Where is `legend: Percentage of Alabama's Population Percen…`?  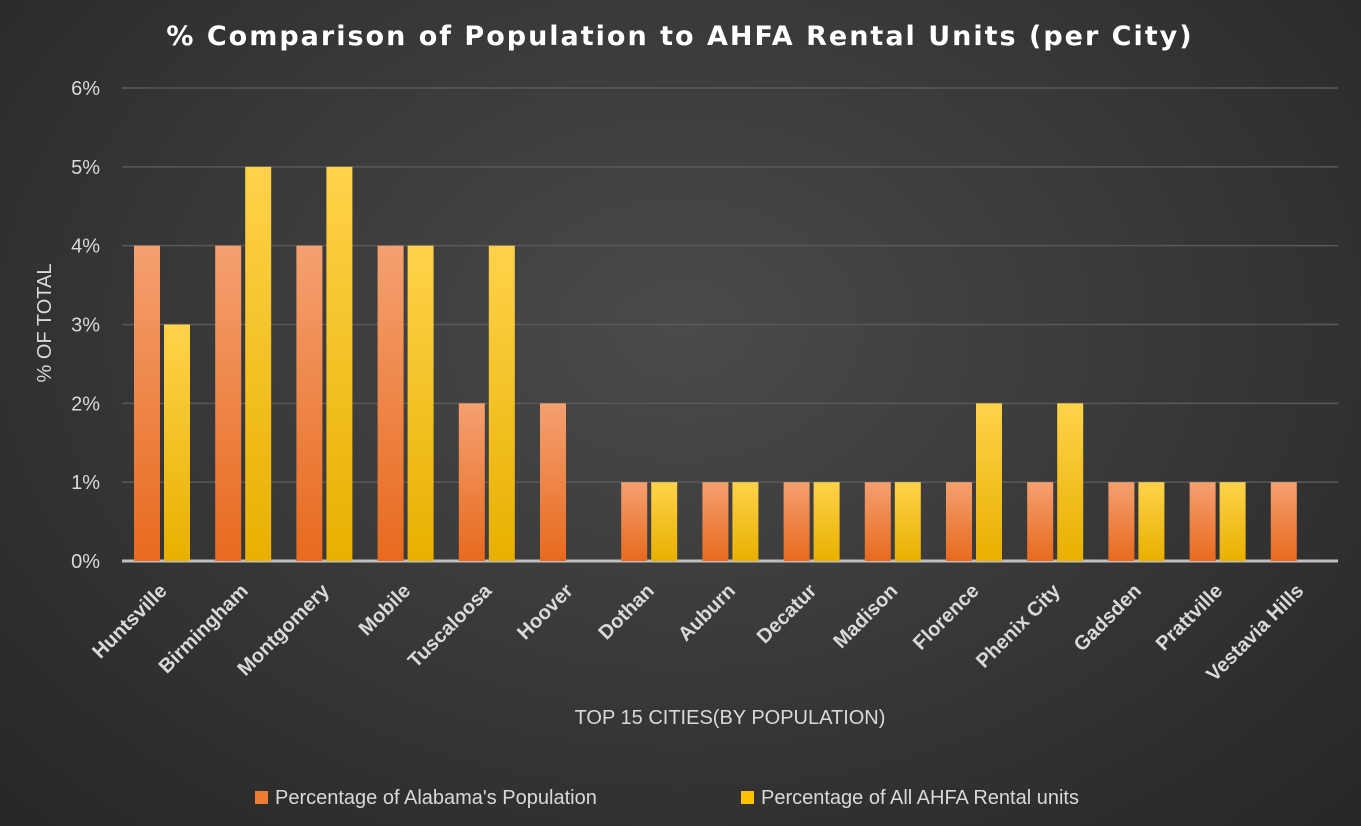 legend: Percentage of Alabama's Population Percen… is located at coordinates (667, 798).